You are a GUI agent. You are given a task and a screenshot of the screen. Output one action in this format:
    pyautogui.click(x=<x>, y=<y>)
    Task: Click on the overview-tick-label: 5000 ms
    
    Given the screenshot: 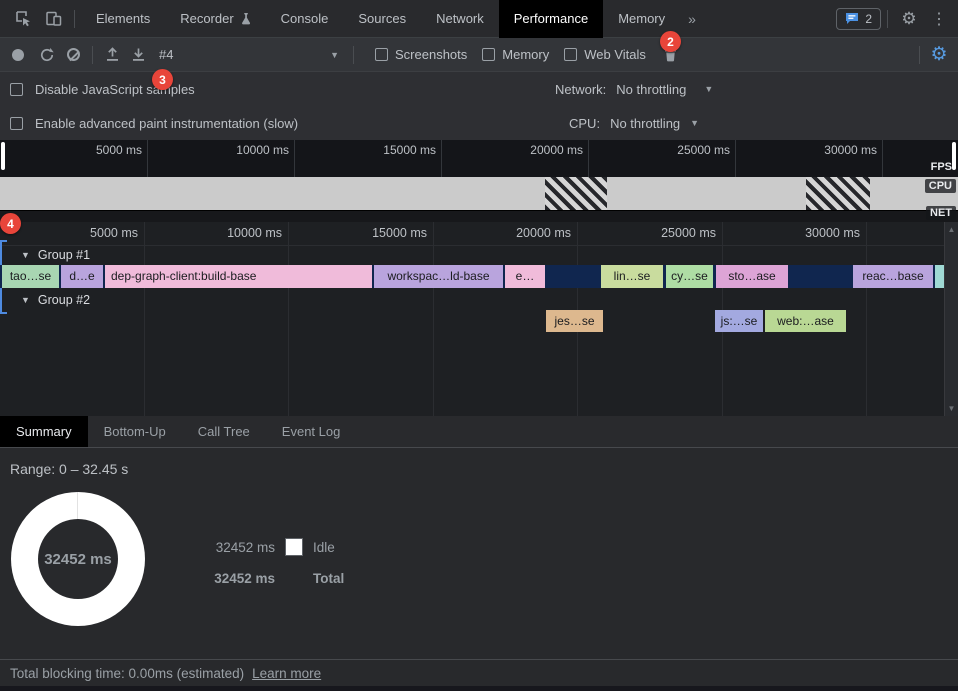 What is the action you would take?
    pyautogui.click(x=118, y=150)
    